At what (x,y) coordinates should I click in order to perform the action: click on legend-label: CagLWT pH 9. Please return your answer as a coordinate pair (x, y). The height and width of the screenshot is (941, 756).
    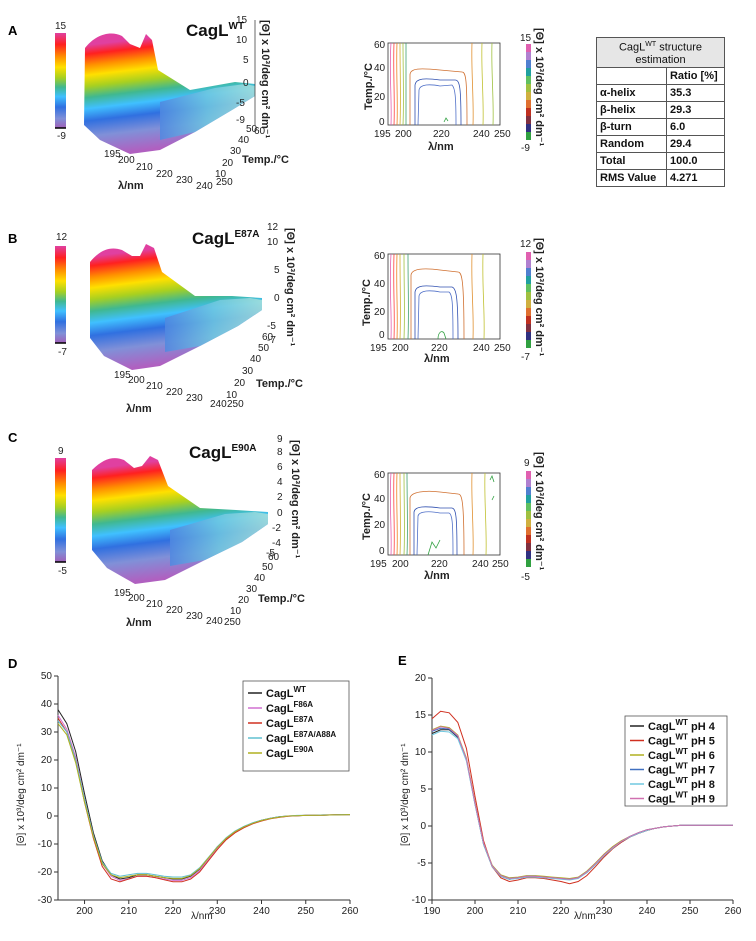
    Looking at the image, I should click on (681, 798).